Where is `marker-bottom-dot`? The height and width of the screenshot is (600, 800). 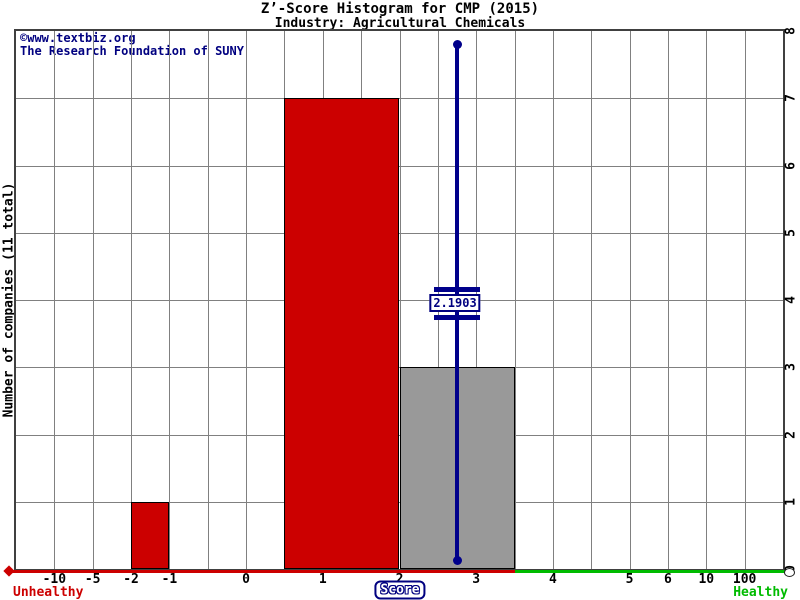
marker-bottom-dot is located at coordinates (457, 560).